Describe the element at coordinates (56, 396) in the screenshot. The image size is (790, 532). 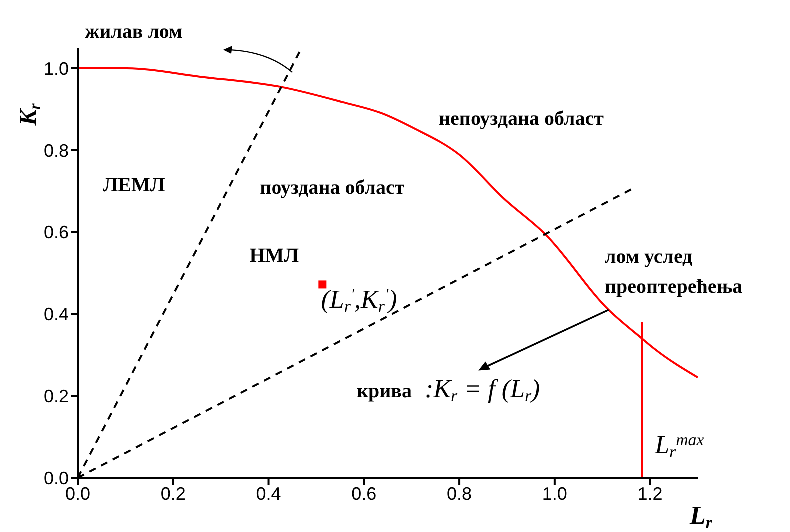
I see `y-tick-label: 0.2` at that location.